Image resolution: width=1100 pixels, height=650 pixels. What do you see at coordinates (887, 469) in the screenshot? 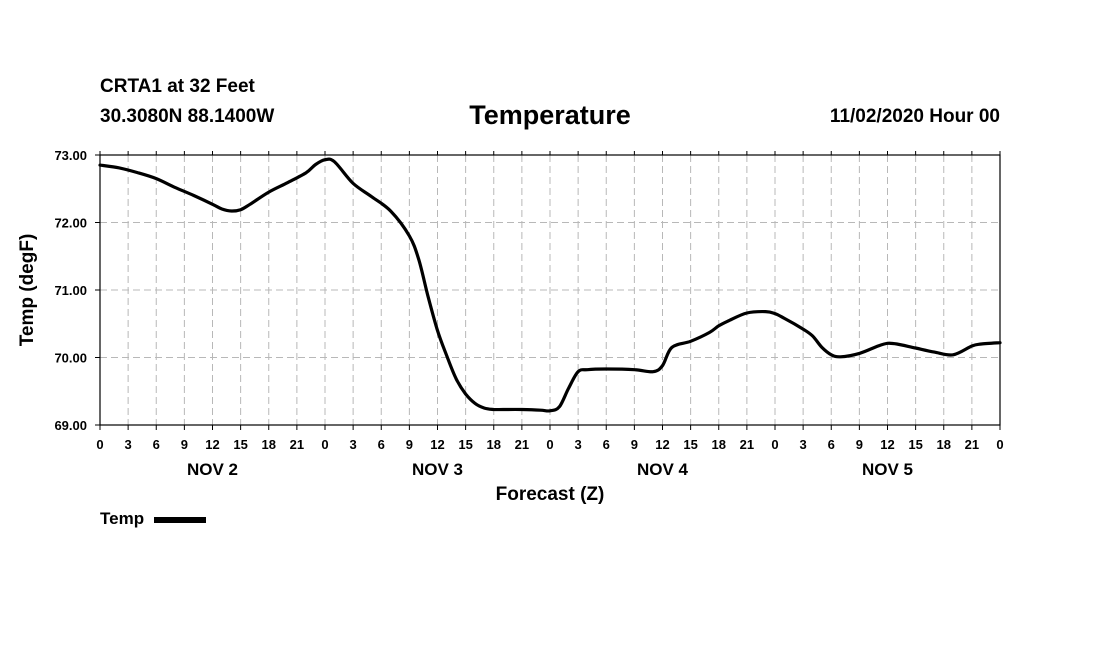
I see `day-label: NOV 5` at bounding box center [887, 469].